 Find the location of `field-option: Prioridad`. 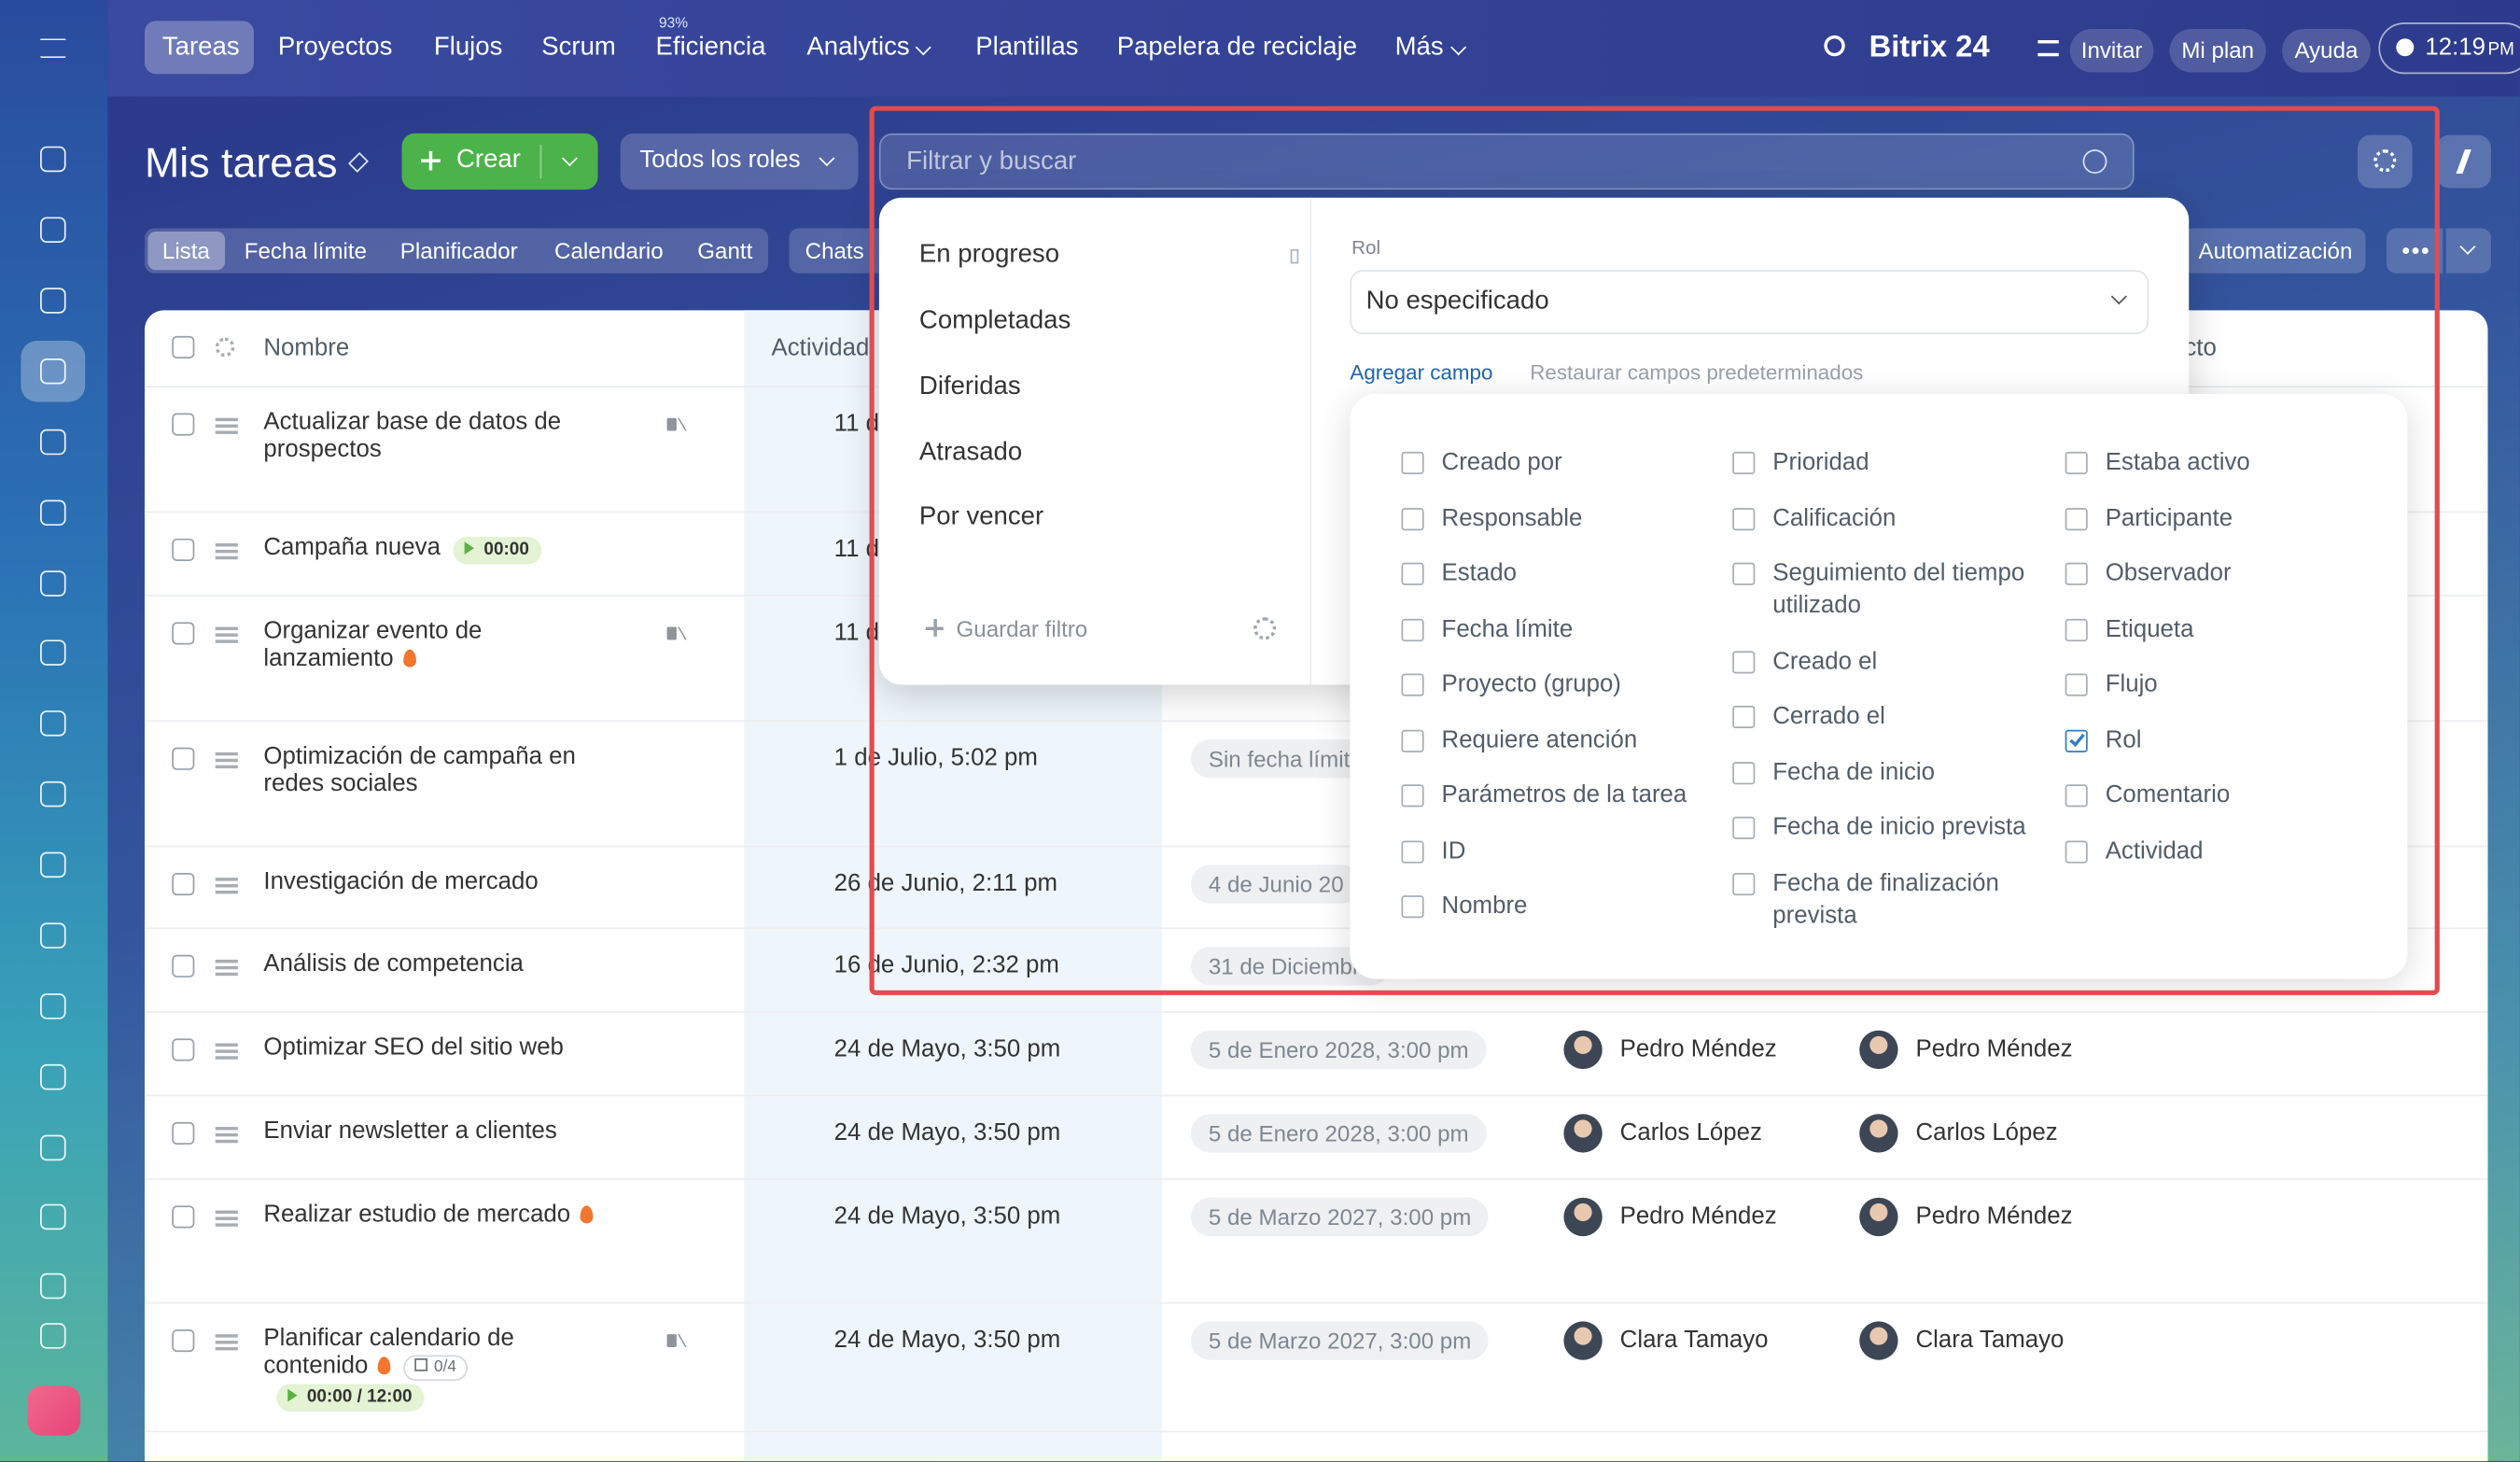

field-option: Prioridad is located at coordinates (1892, 463).